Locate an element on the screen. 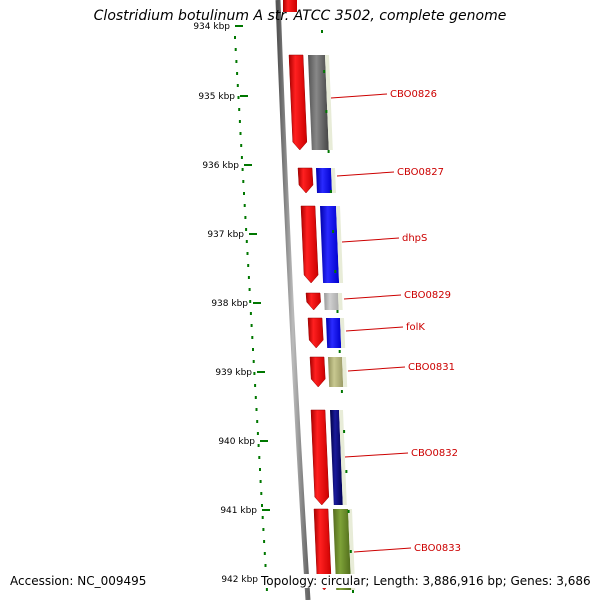 This screenshot has width=600, height=600. gene-block-cbo0827 is located at coordinates (324, 180).